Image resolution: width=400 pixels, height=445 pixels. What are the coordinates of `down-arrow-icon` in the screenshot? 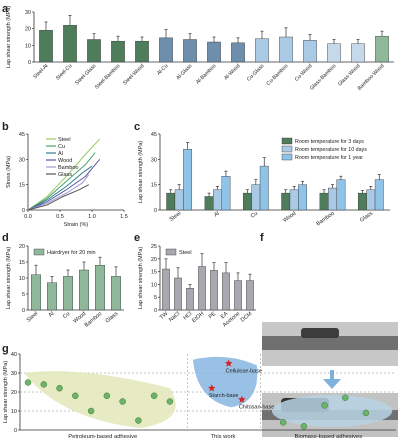 It's located at (332, 379).